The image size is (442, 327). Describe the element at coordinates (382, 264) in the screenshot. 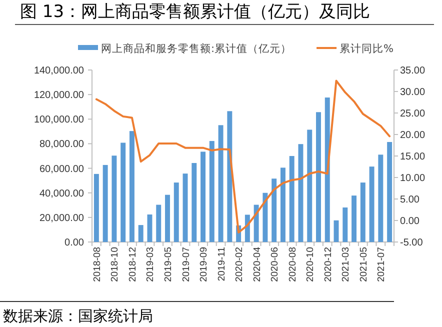

I see `x-tick-label: 2021-07` at that location.